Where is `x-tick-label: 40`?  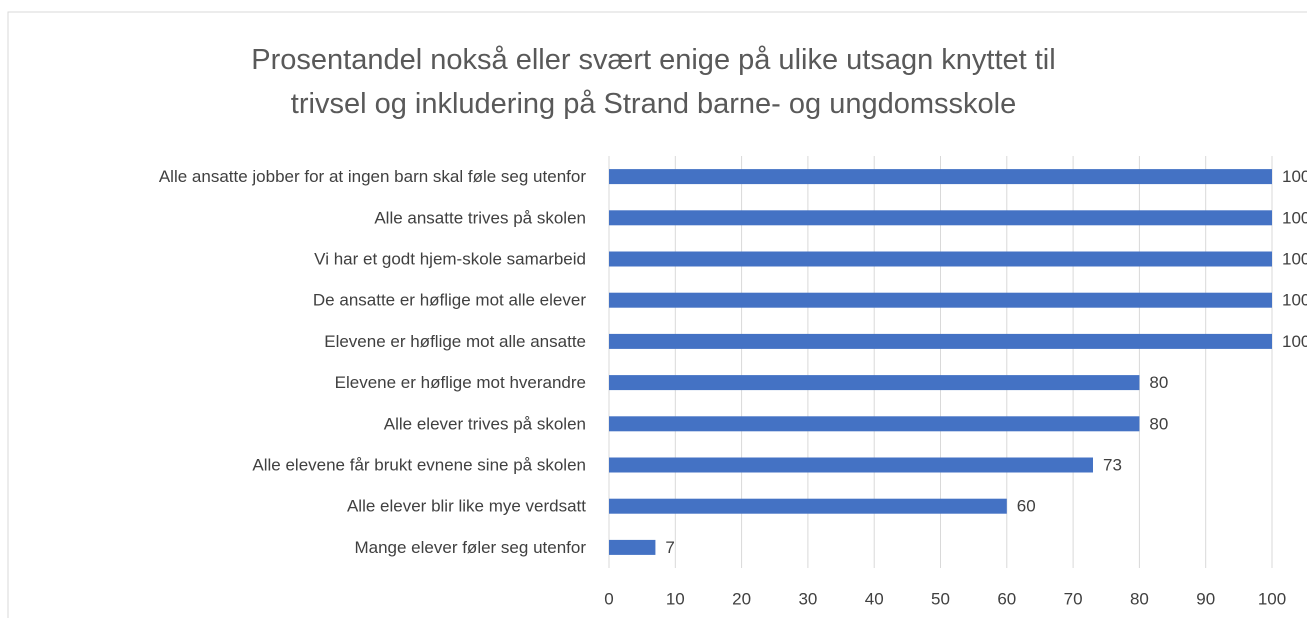 x-tick-label: 40 is located at coordinates (874, 598).